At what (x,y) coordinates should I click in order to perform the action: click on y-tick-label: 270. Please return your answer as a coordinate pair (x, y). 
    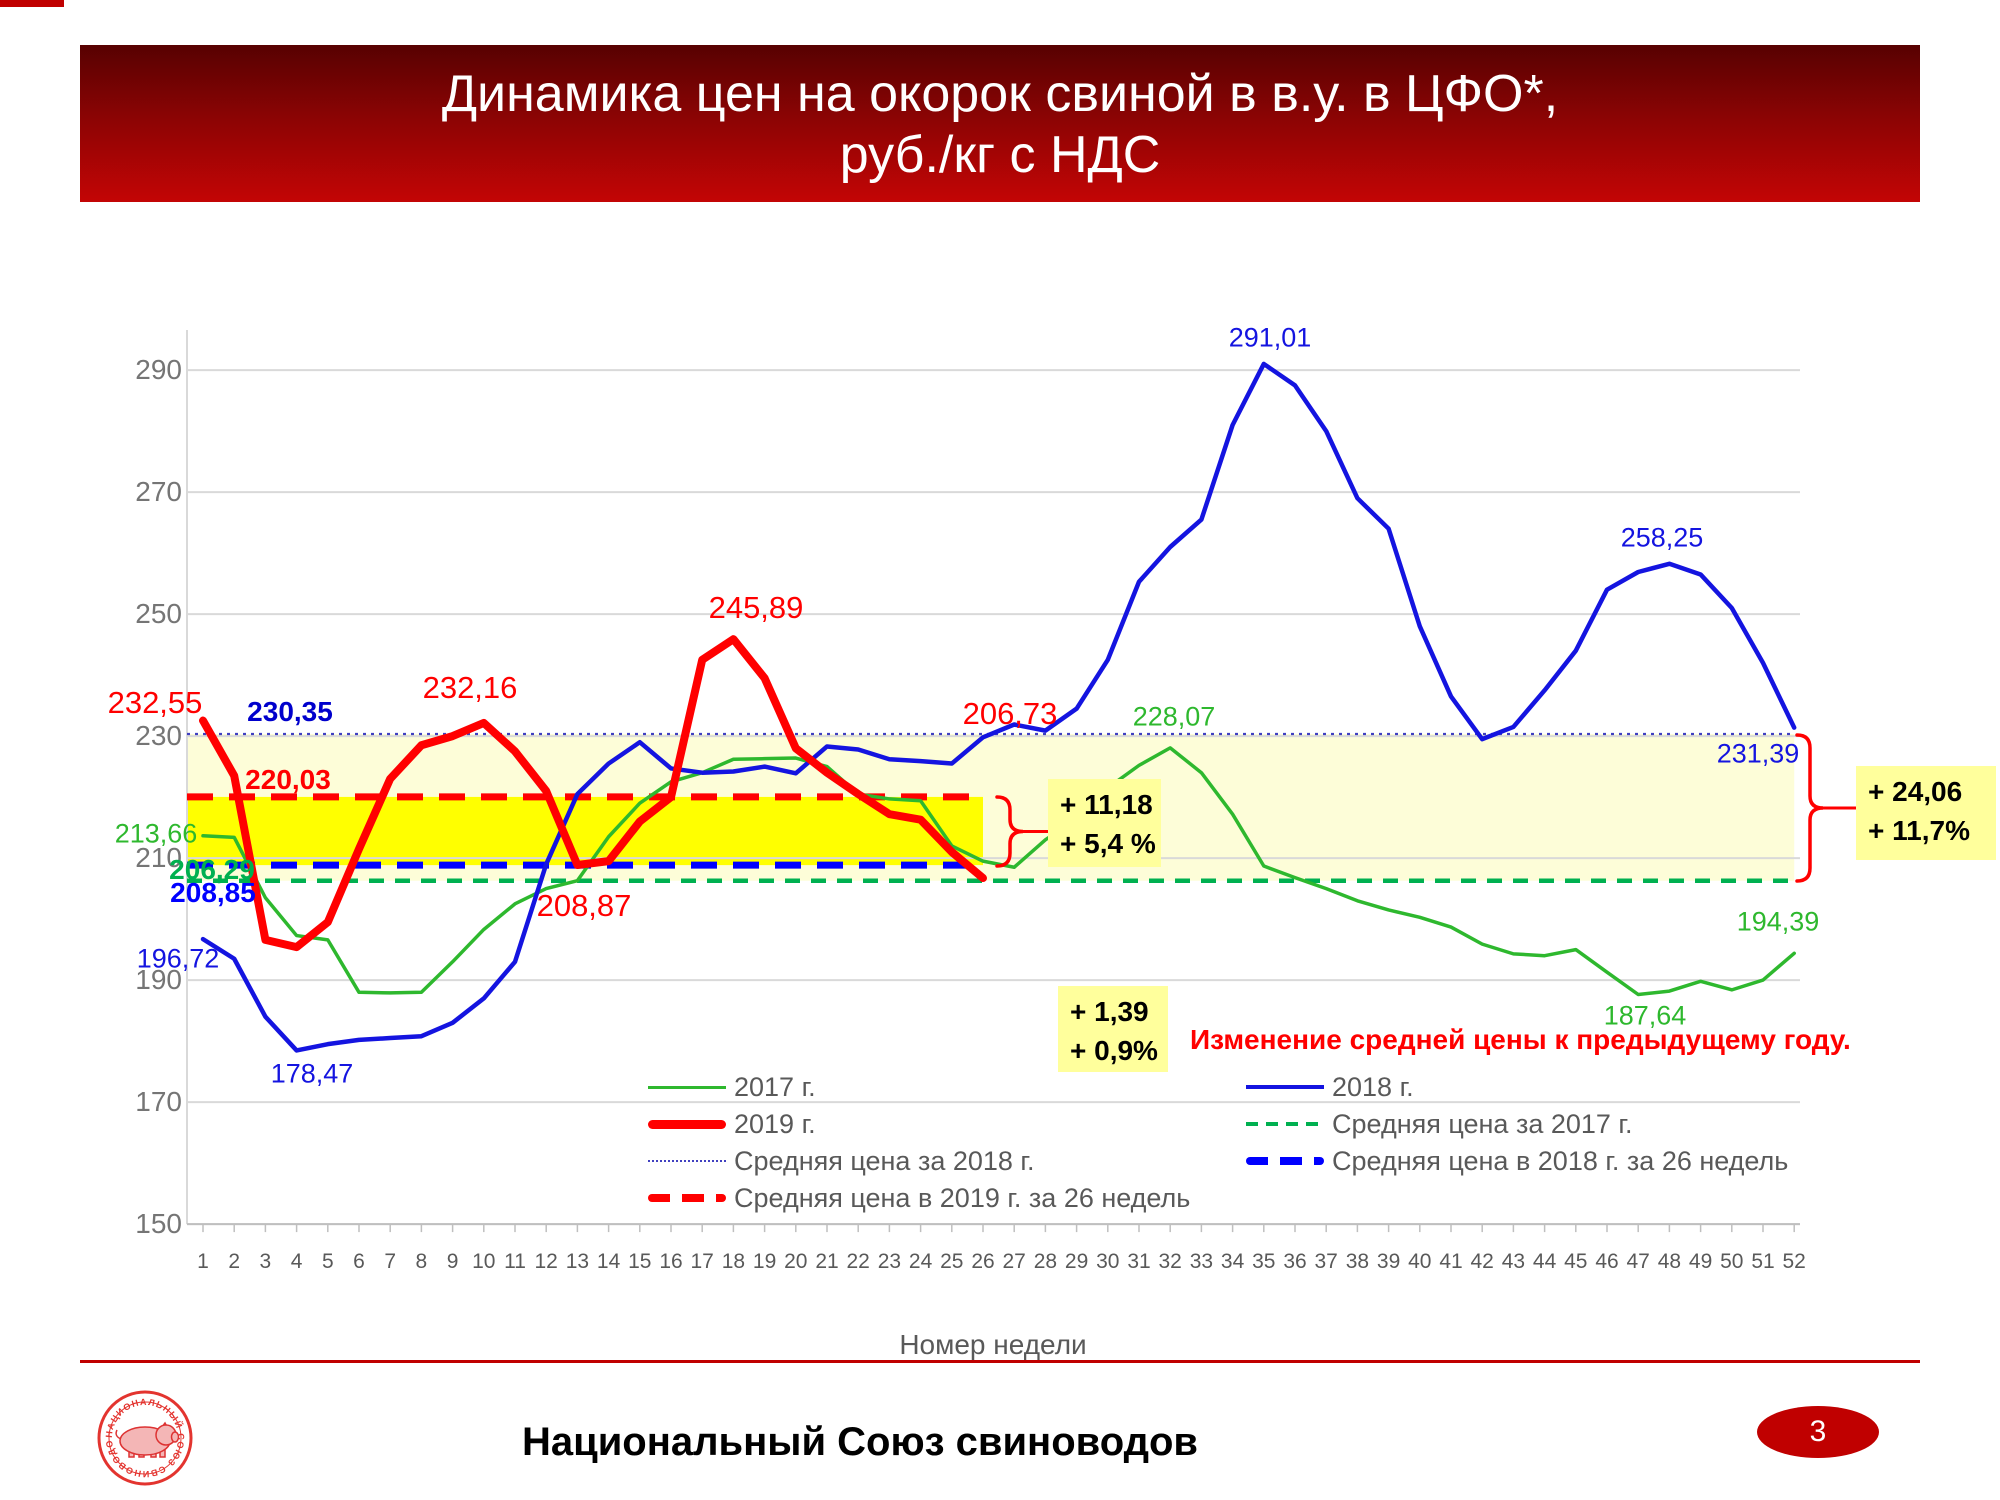
    Looking at the image, I should click on (158, 492).